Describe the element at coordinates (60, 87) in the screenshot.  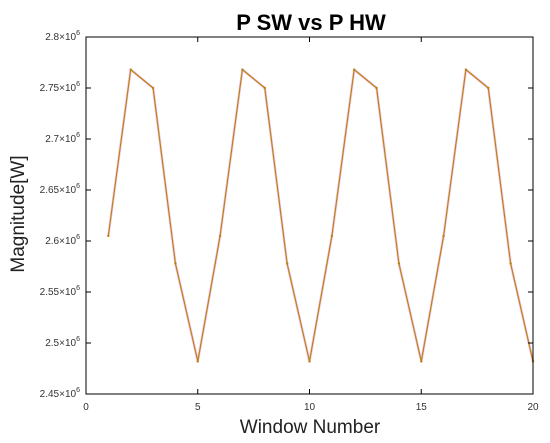
I see `y-tick-label: 2.75×10⁶` at that location.